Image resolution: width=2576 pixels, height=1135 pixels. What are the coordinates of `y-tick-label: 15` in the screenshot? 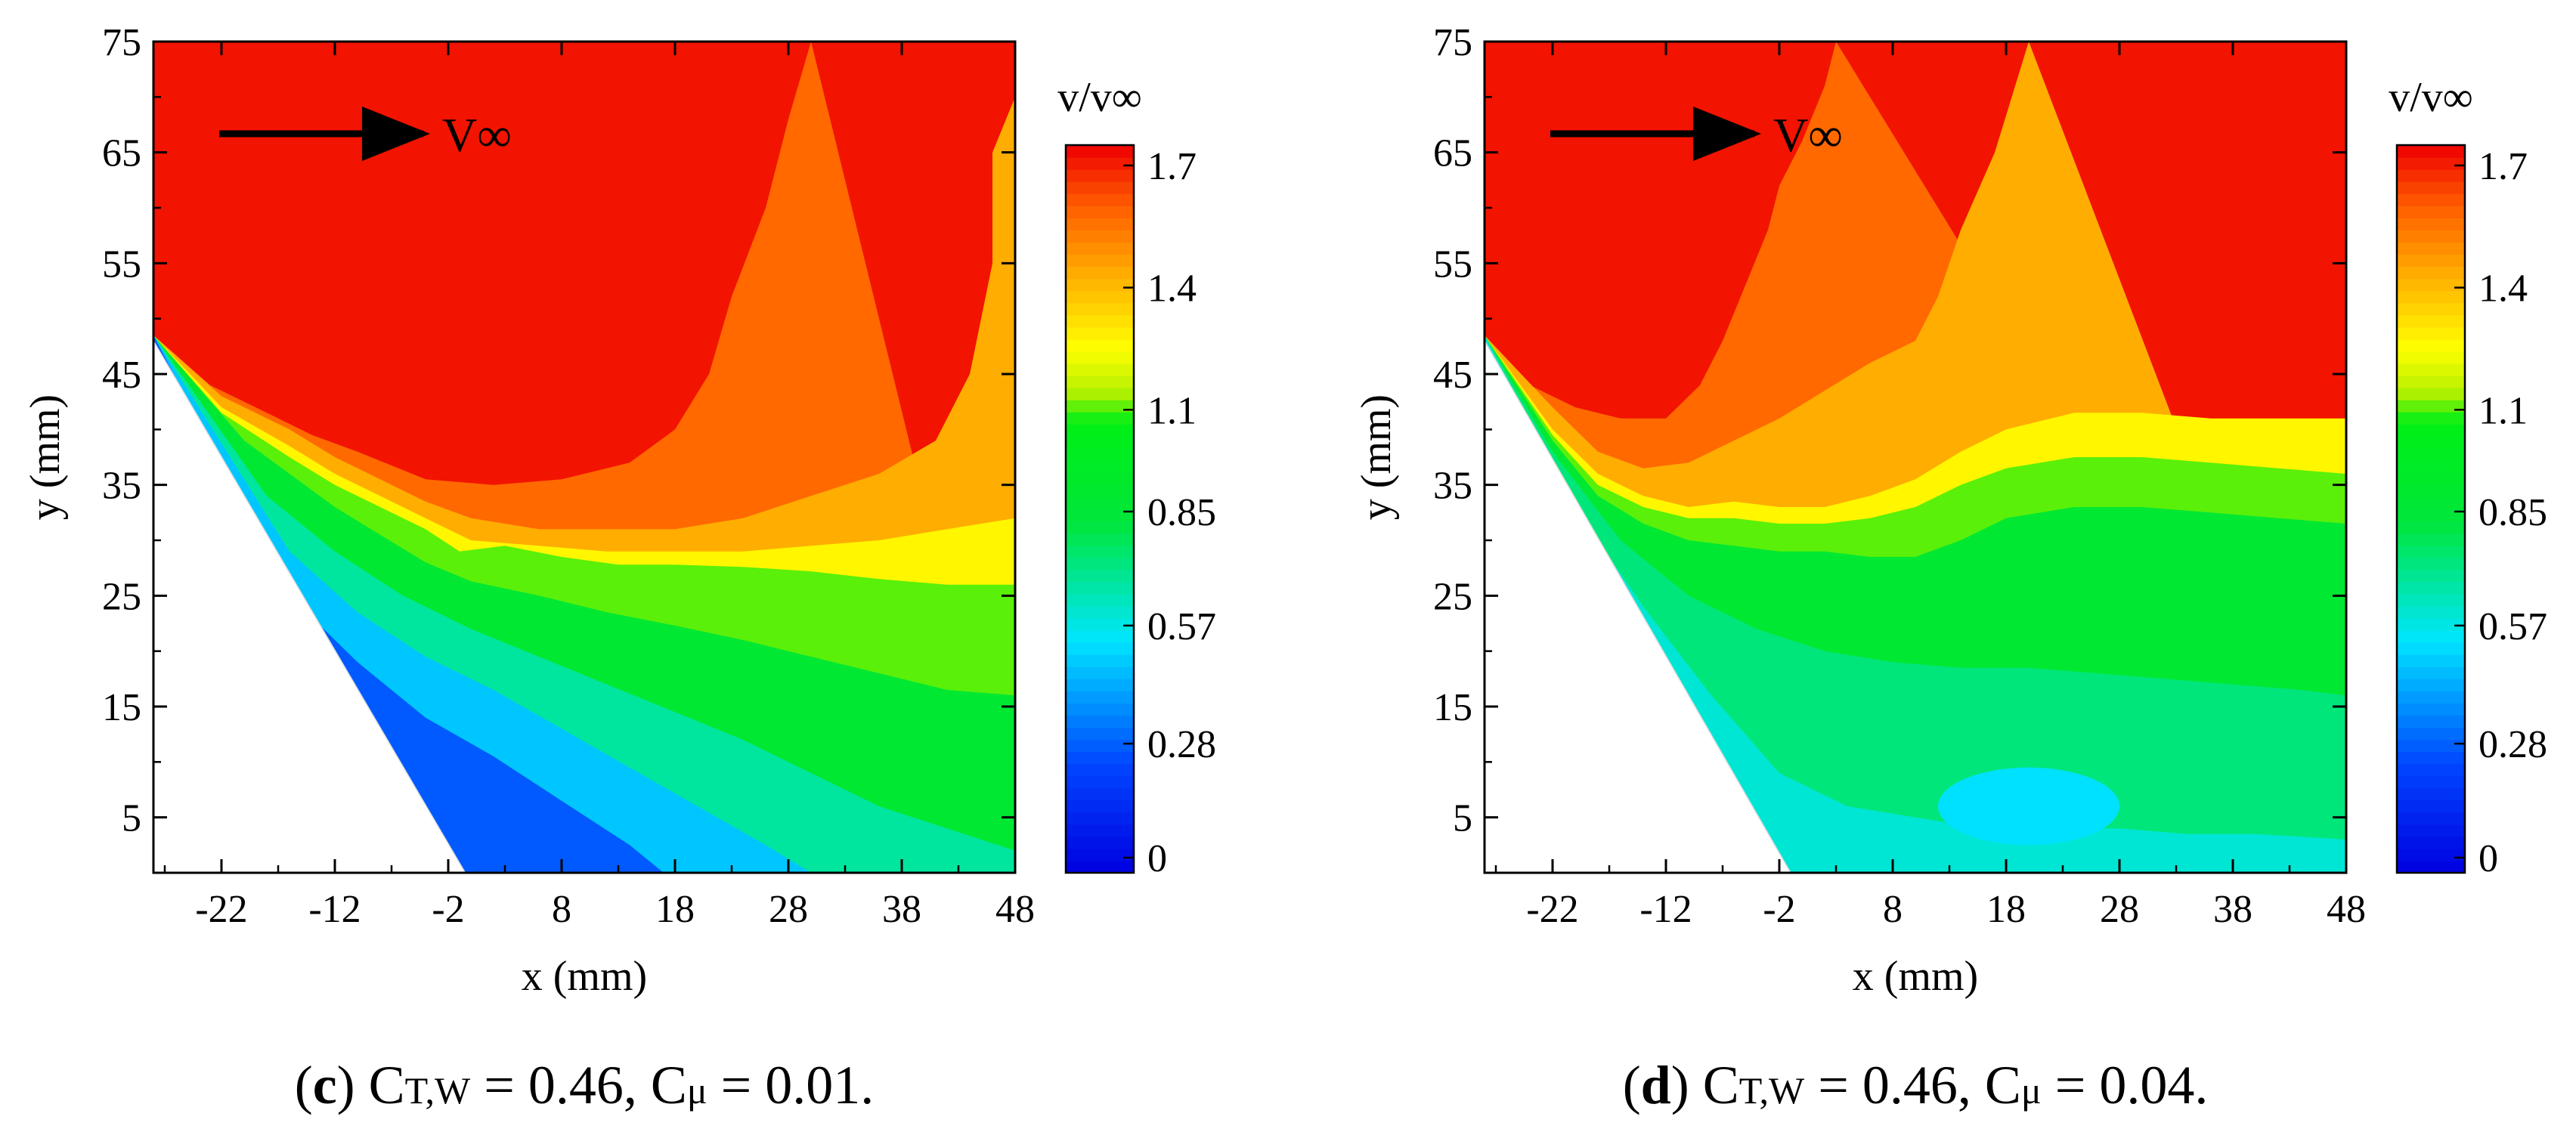 It's located at (1452, 707).